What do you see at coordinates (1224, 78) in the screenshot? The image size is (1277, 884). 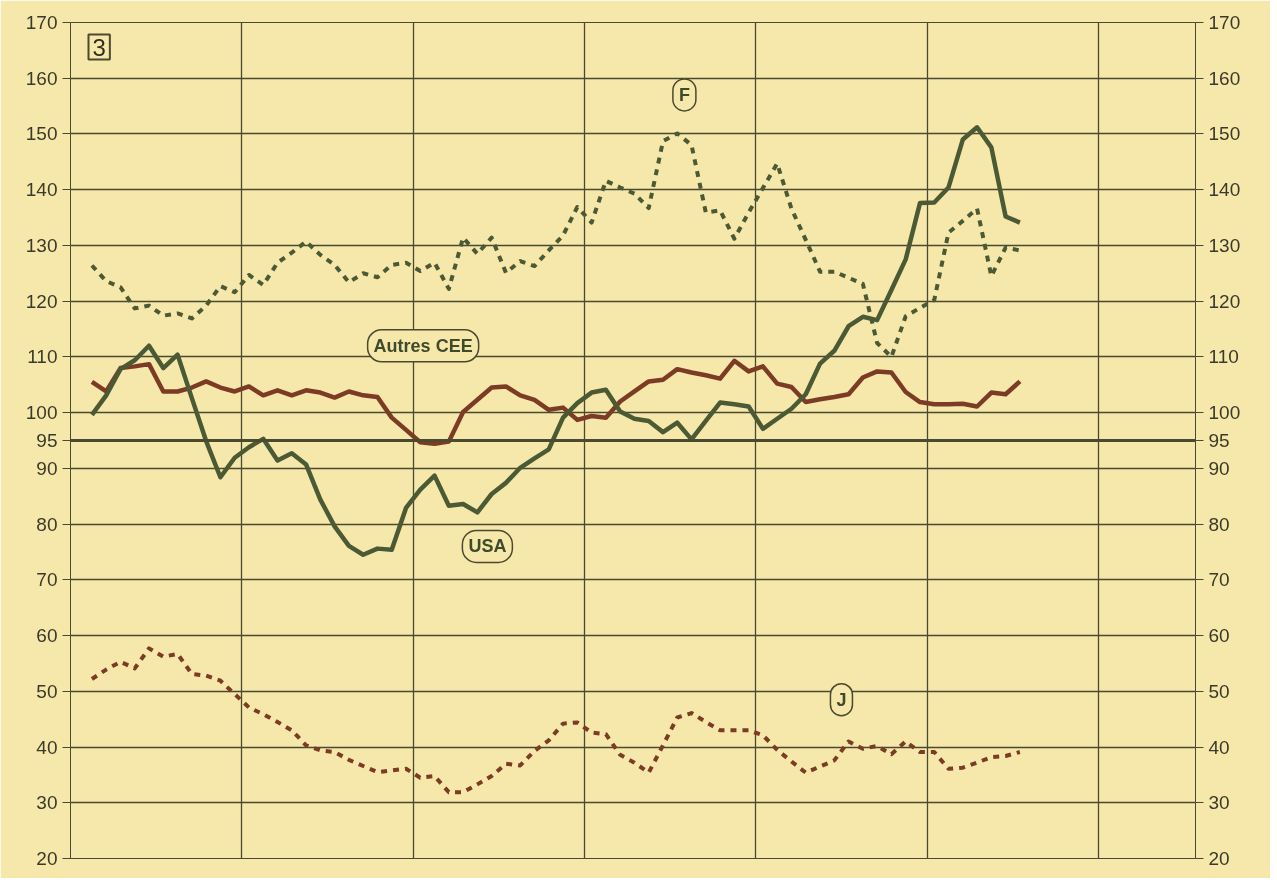 I see `y2-tick-label: 160` at bounding box center [1224, 78].